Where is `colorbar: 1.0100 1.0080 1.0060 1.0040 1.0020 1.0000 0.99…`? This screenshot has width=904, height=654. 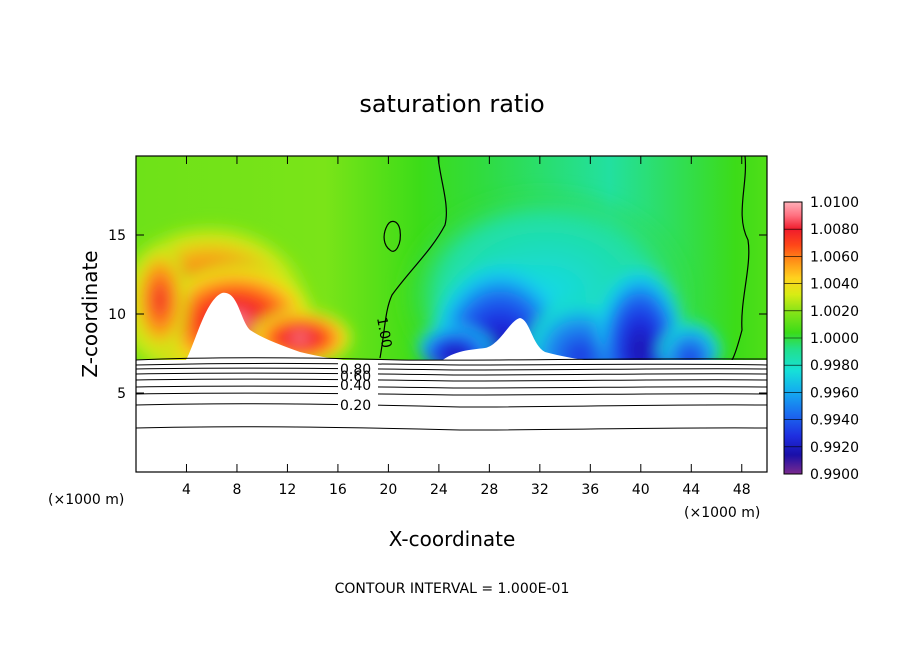
colorbar: 1.0100 1.0080 1.0060 1.0040 1.0020 1.0000 0.99… is located at coordinates (821, 339).